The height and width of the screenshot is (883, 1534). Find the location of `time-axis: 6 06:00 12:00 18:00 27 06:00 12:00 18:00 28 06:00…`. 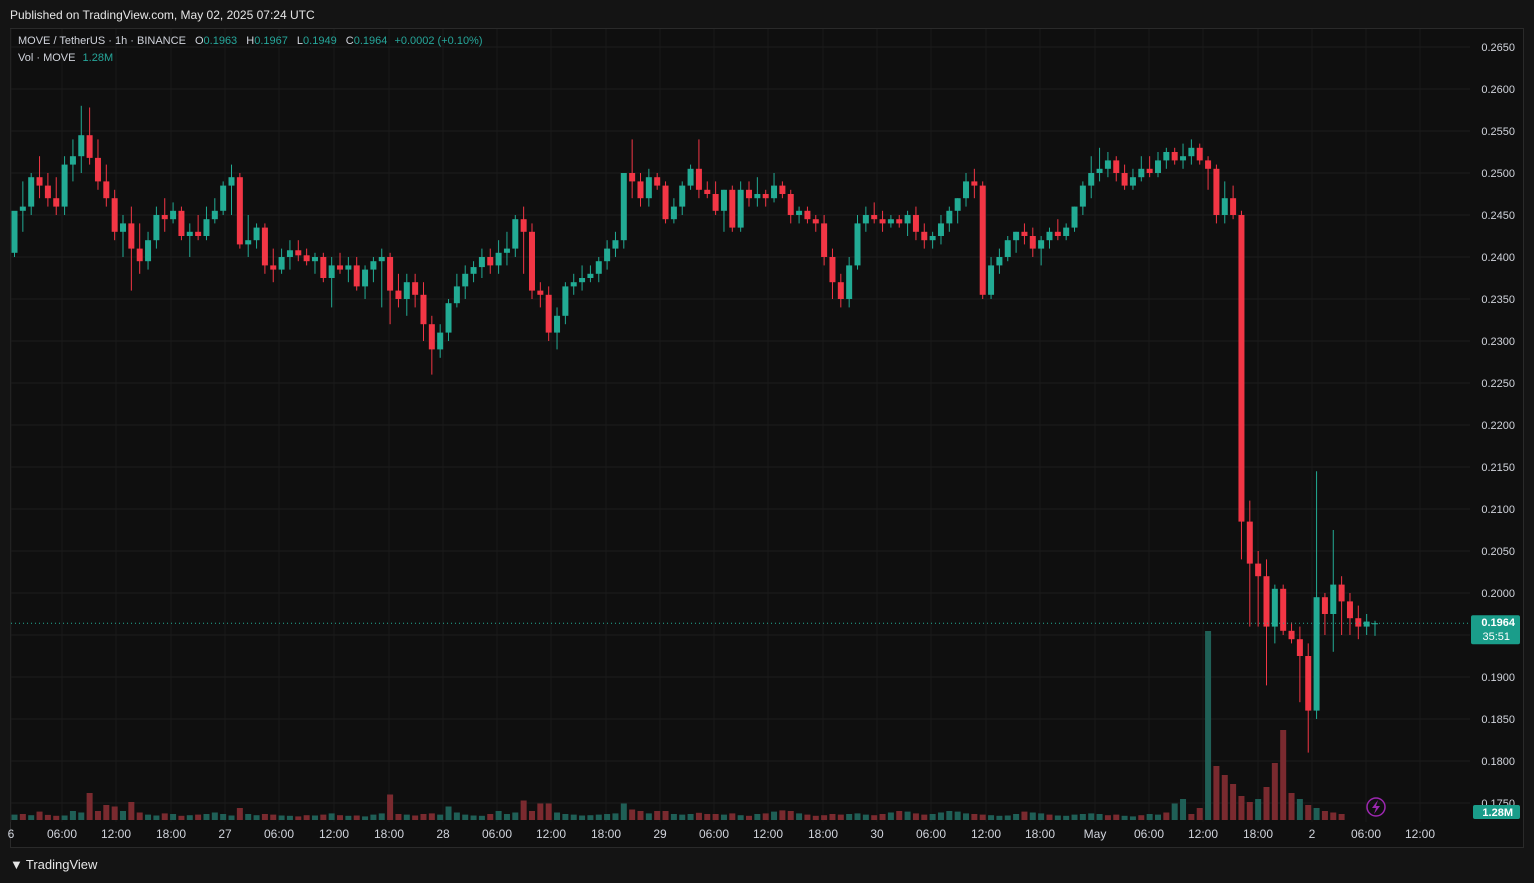

time-axis: 6 06:00 12:00 18:00 27 06:00 12:00 18:00 28 06:00… is located at coordinates (722, 834).